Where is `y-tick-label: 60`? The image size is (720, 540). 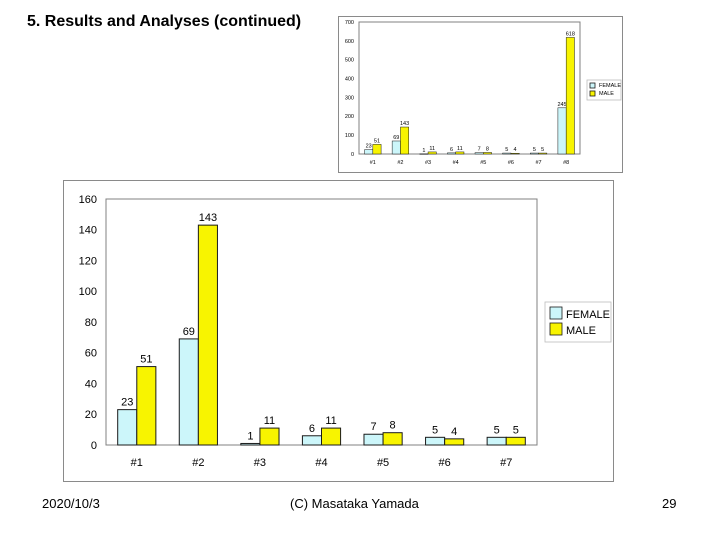
y-tick-label: 60 is located at coordinates (91, 354).